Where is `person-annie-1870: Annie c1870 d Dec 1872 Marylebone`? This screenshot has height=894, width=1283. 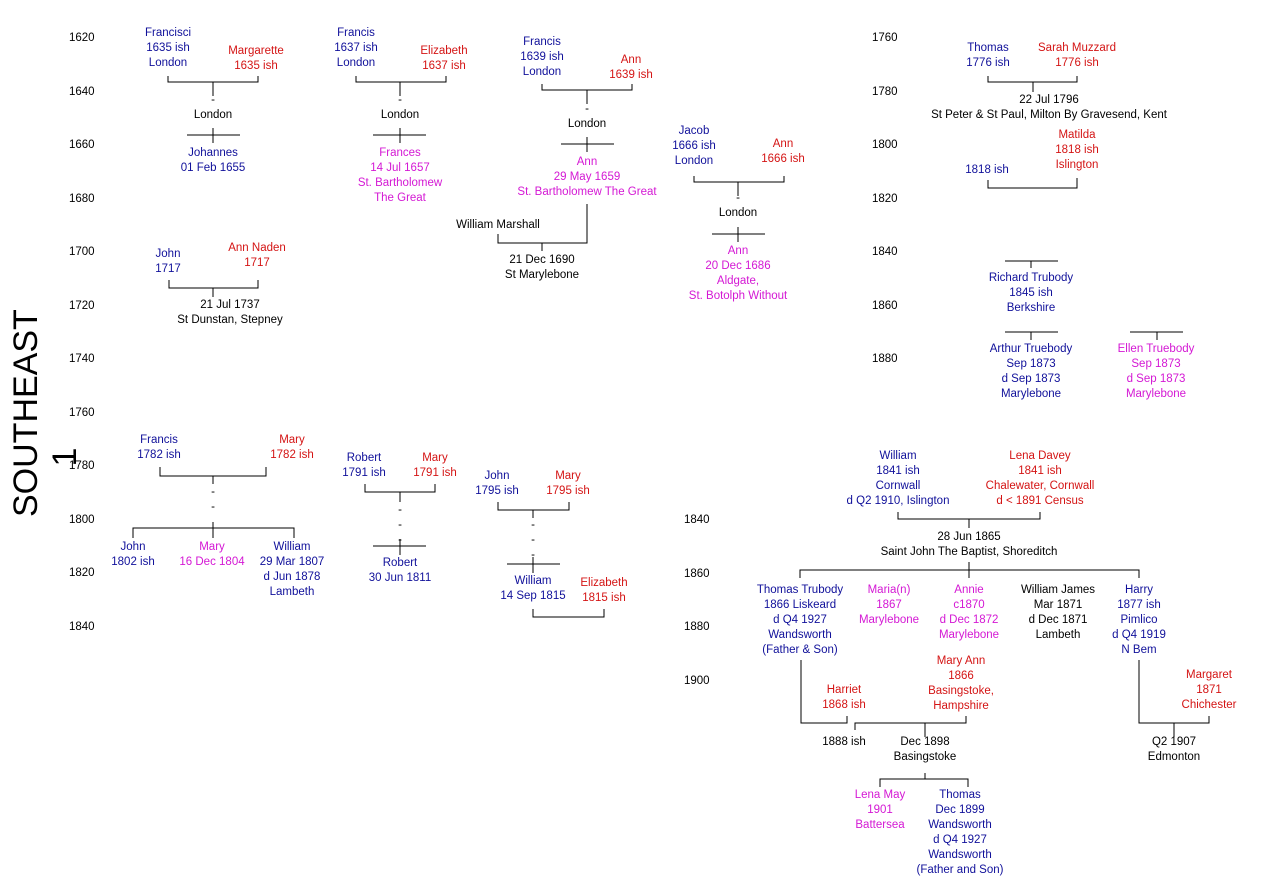
person-annie-1870: Annie c1870 d Dec 1872 Marylebone is located at coordinates (969, 612).